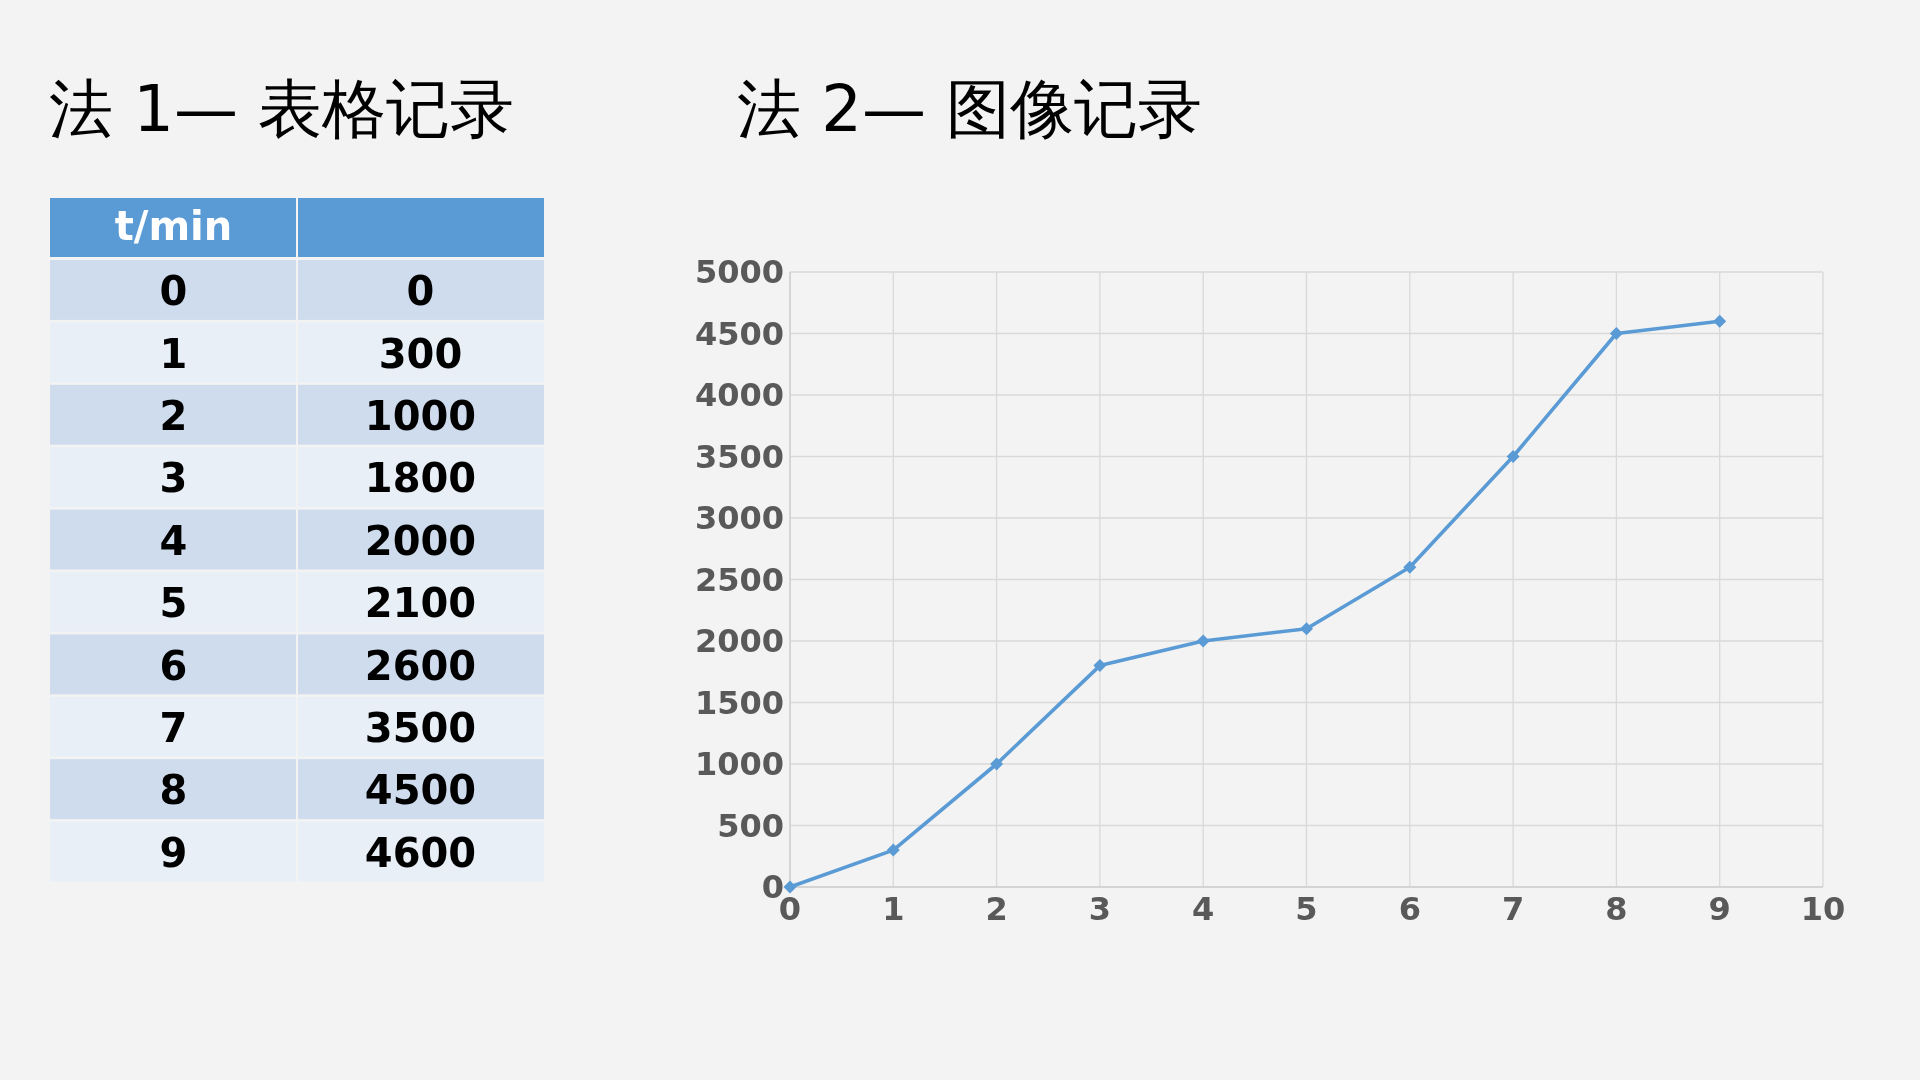  What do you see at coordinates (173, 416) in the screenshot?
I see `table-text: 2` at bounding box center [173, 416].